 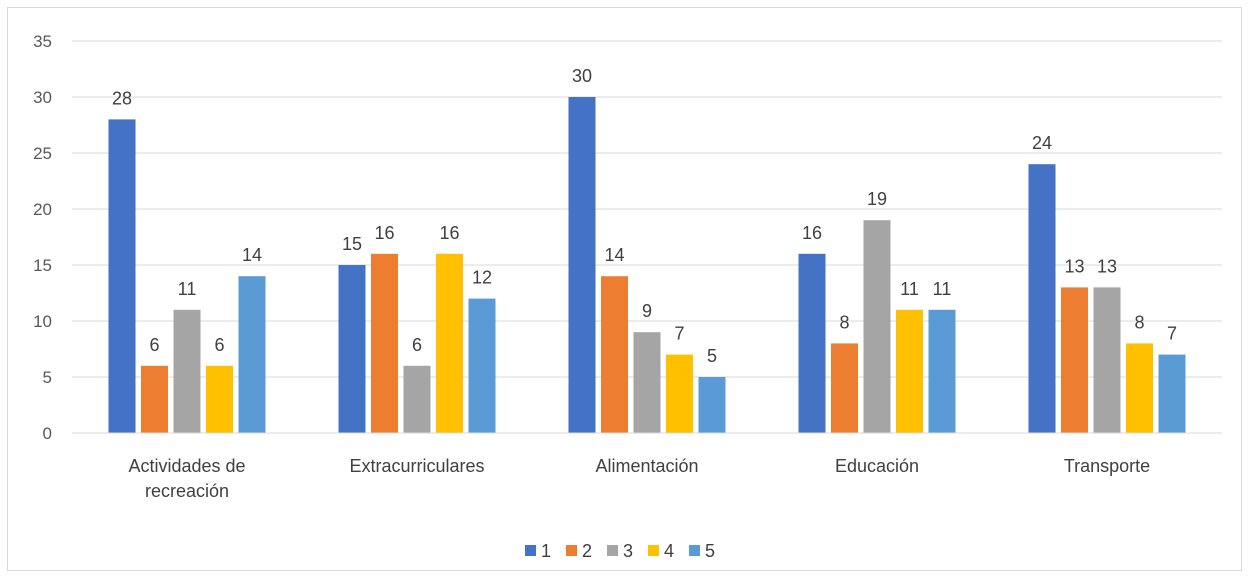 I want to click on y-axis: 0 5 10 15 20 25 30 35, so click(x=42, y=237).